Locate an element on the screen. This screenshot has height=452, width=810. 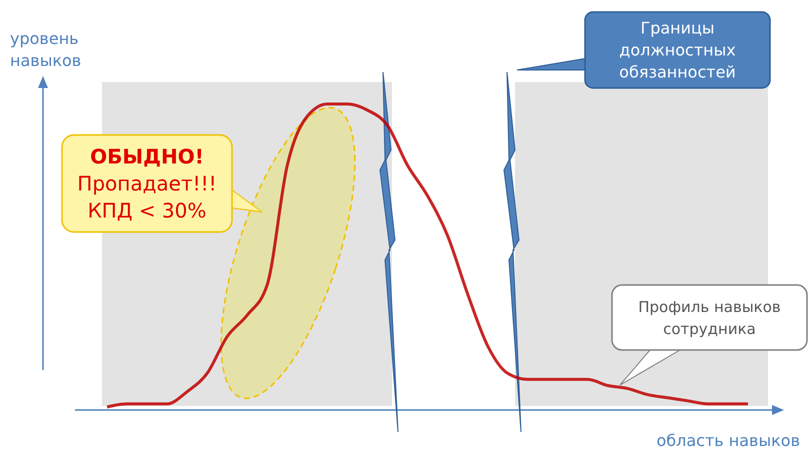
y-axis-title: уровень навыков is located at coordinates (46, 49).